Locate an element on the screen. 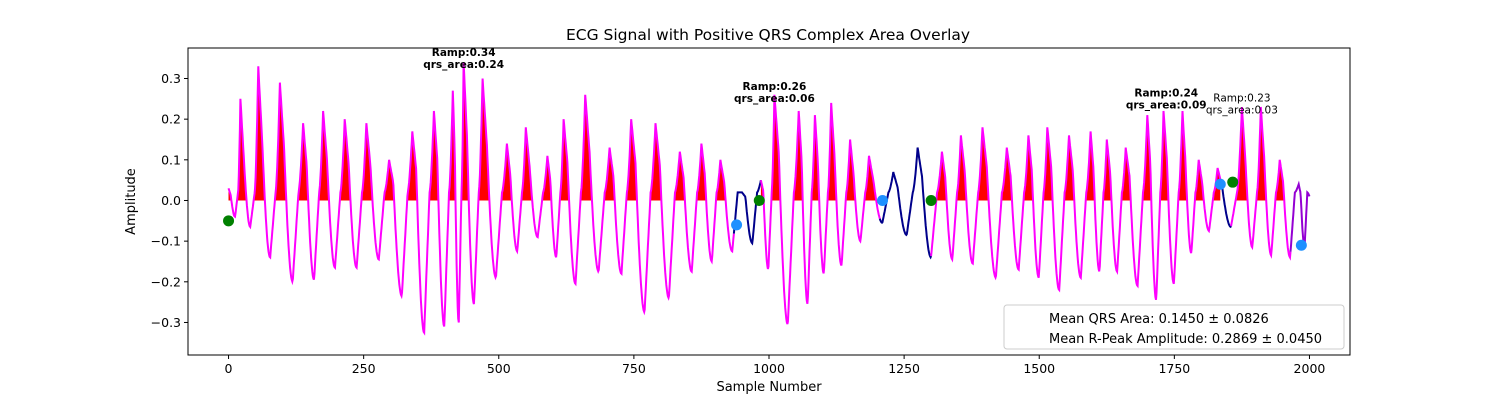  y-tick-label: 0.2 is located at coordinates (171, 119).